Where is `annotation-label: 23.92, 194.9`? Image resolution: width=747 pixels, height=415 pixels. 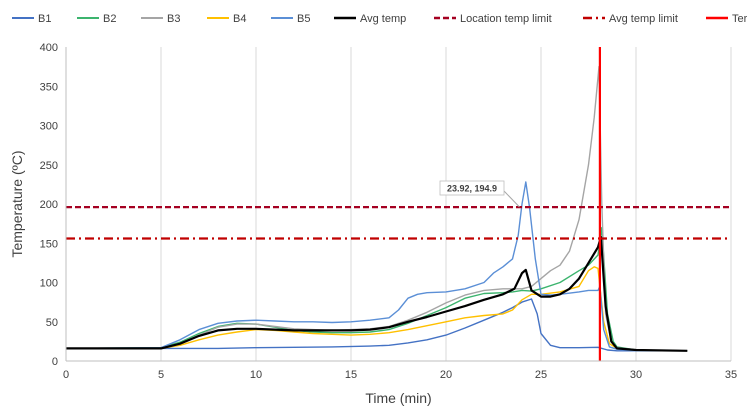 annotation-label: 23.92, 194.9 is located at coordinates (472, 189).